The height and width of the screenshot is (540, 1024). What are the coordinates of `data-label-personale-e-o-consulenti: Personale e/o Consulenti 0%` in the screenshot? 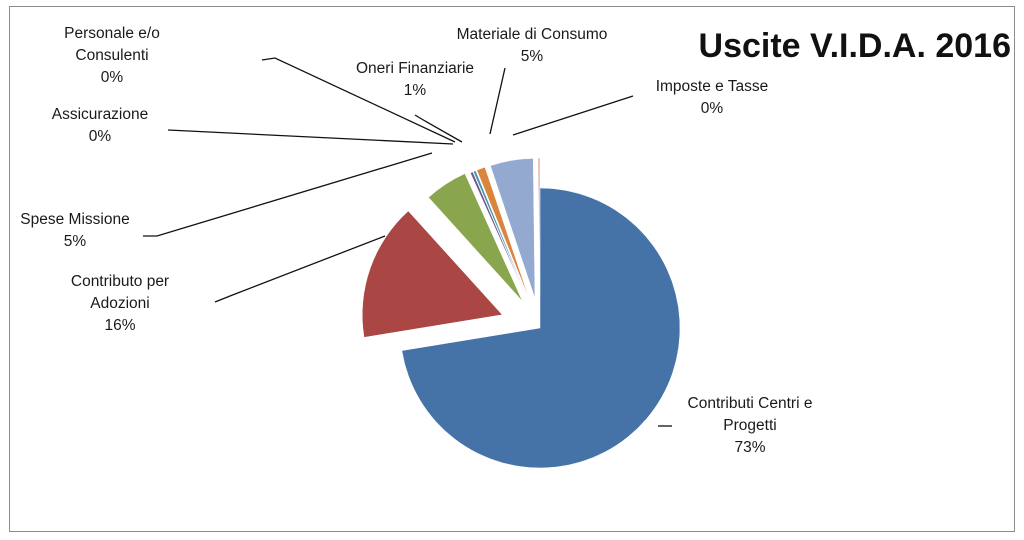 It's located at (112, 55).